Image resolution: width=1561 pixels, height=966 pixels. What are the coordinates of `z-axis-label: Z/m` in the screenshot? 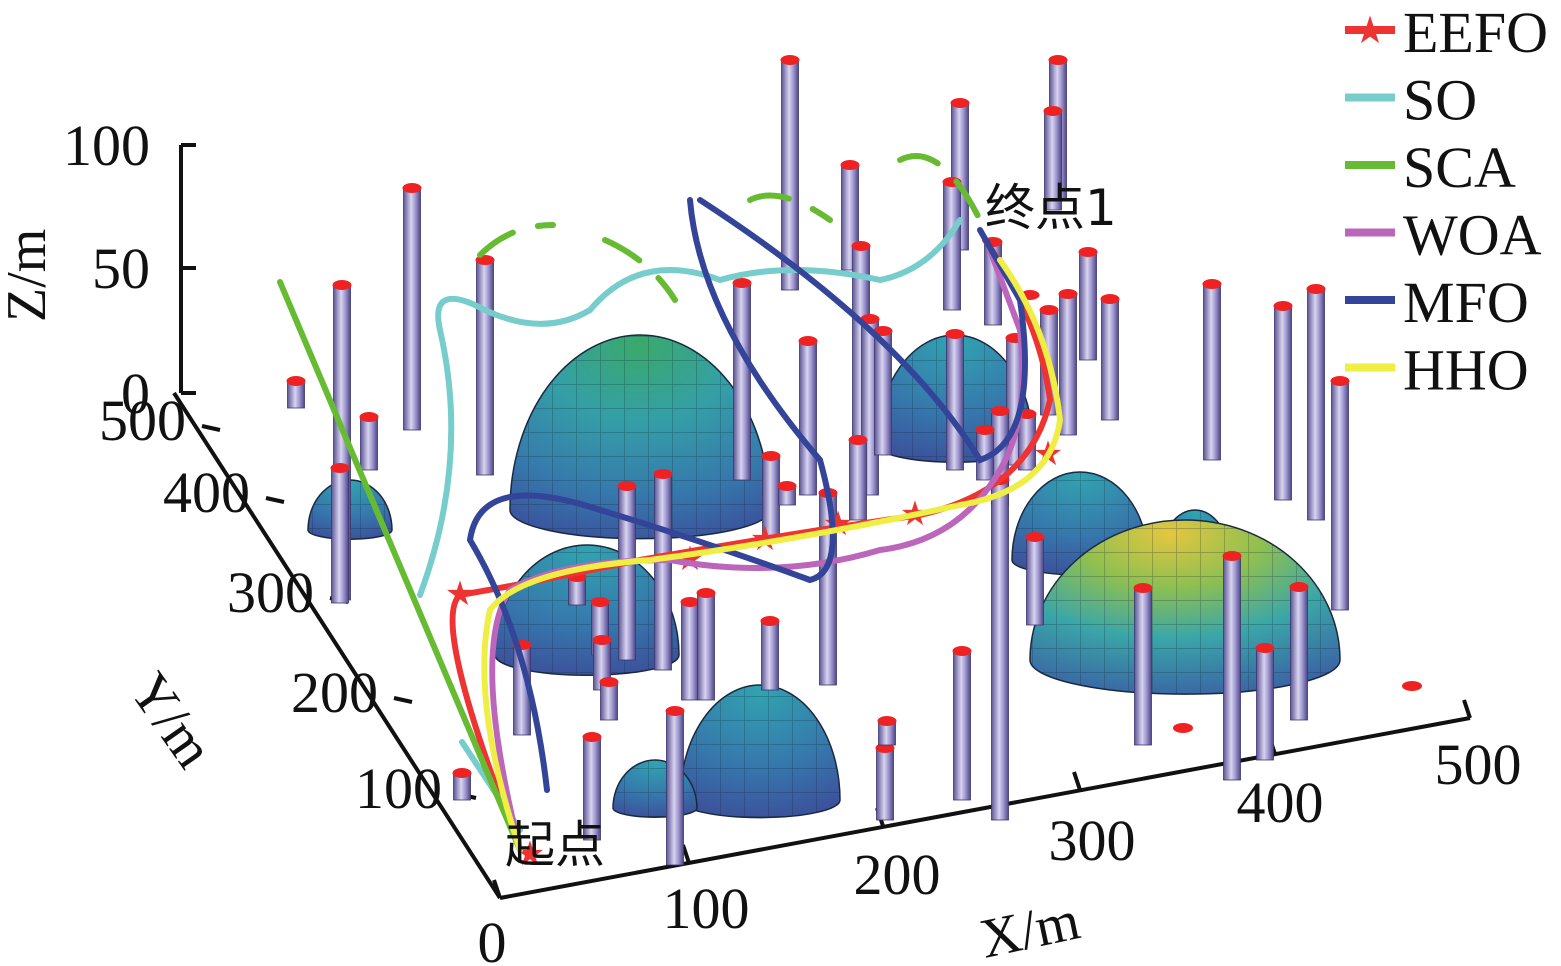 It's located at (29, 275).